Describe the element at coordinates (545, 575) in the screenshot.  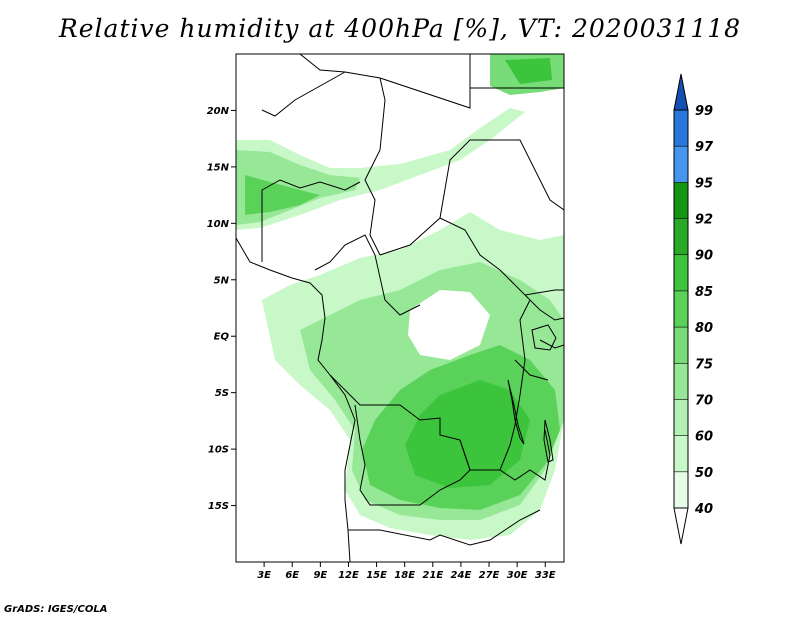
I see `lon-tick-label: 33E` at that location.